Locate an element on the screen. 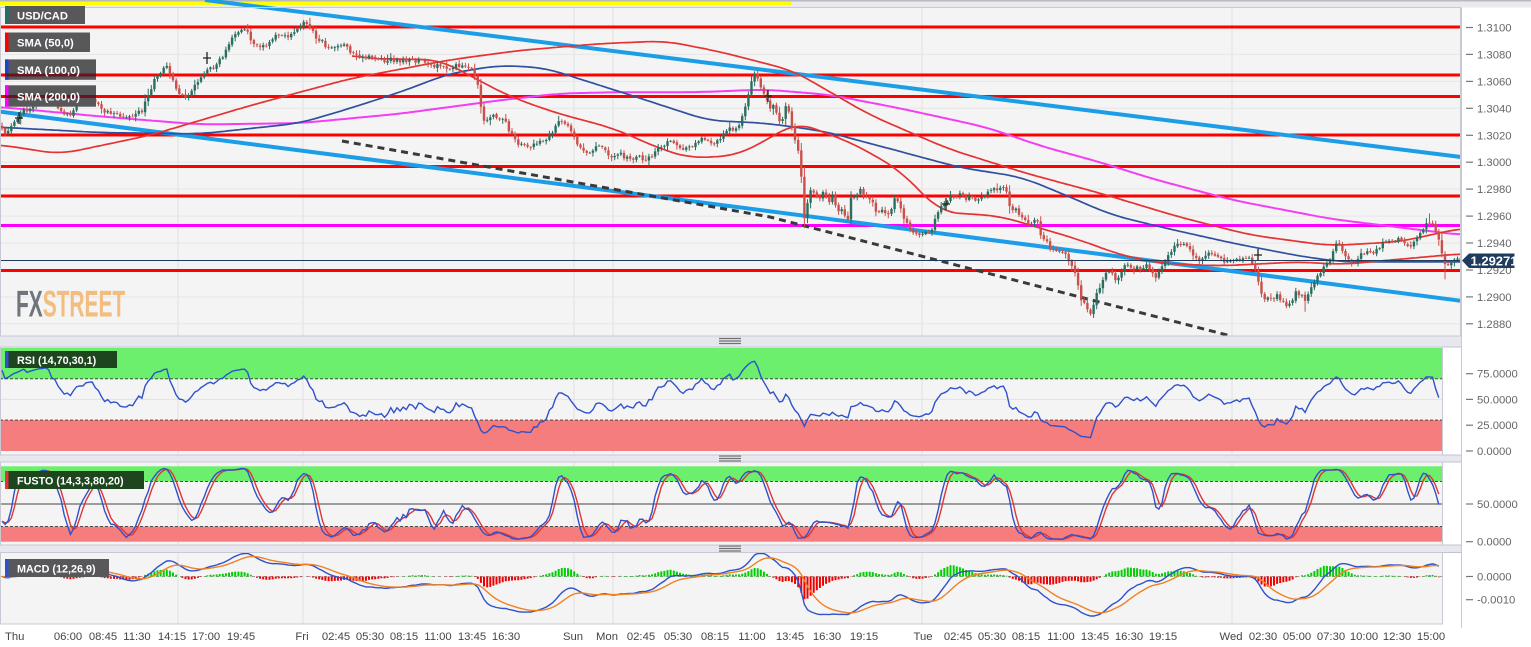 The image size is (1531, 647). svg-text: -0.0010 is located at coordinates (1496, 601).